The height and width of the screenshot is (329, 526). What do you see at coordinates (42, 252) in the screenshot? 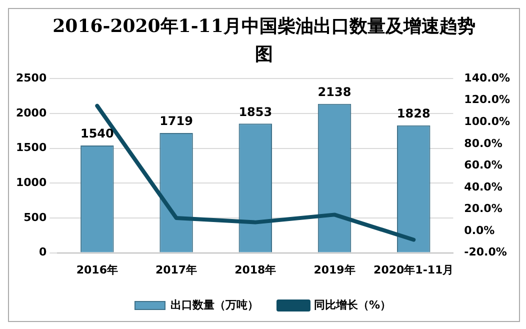
I see `y-tick-label: 0` at bounding box center [42, 252].